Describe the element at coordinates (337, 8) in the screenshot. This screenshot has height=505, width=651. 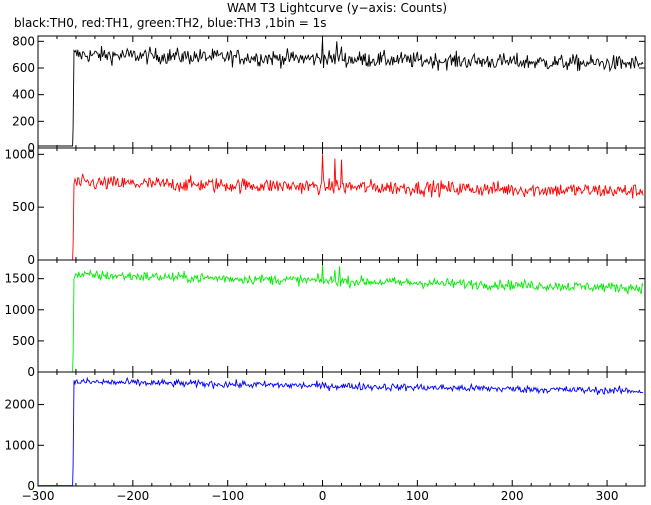
I see `chart-title: WAM T3 Lightcurve (y−axis: Counts)` at that location.